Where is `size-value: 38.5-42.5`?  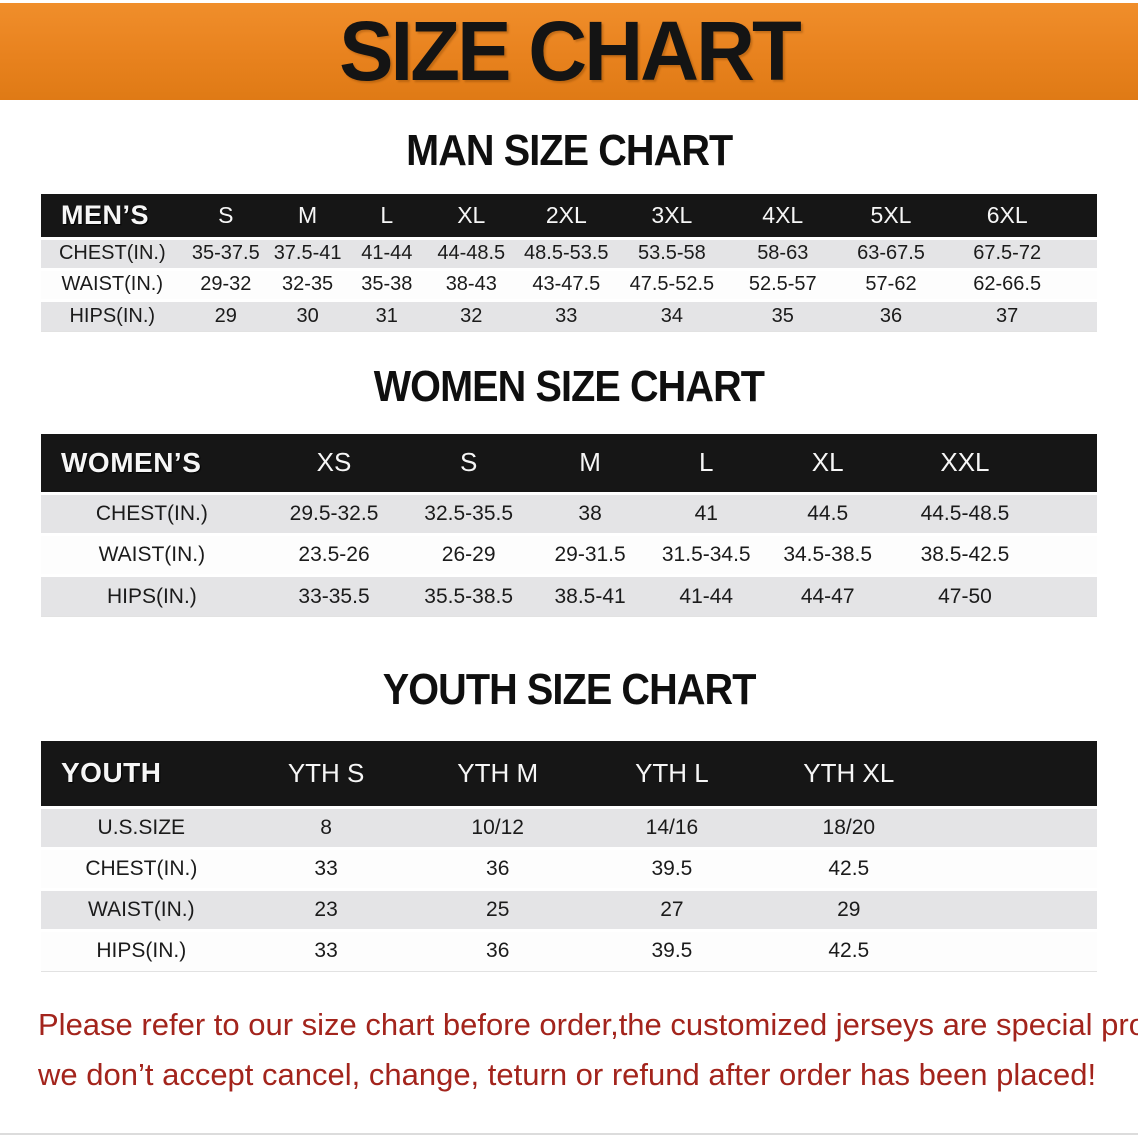 size-value: 38.5-42.5 is located at coordinates (965, 554).